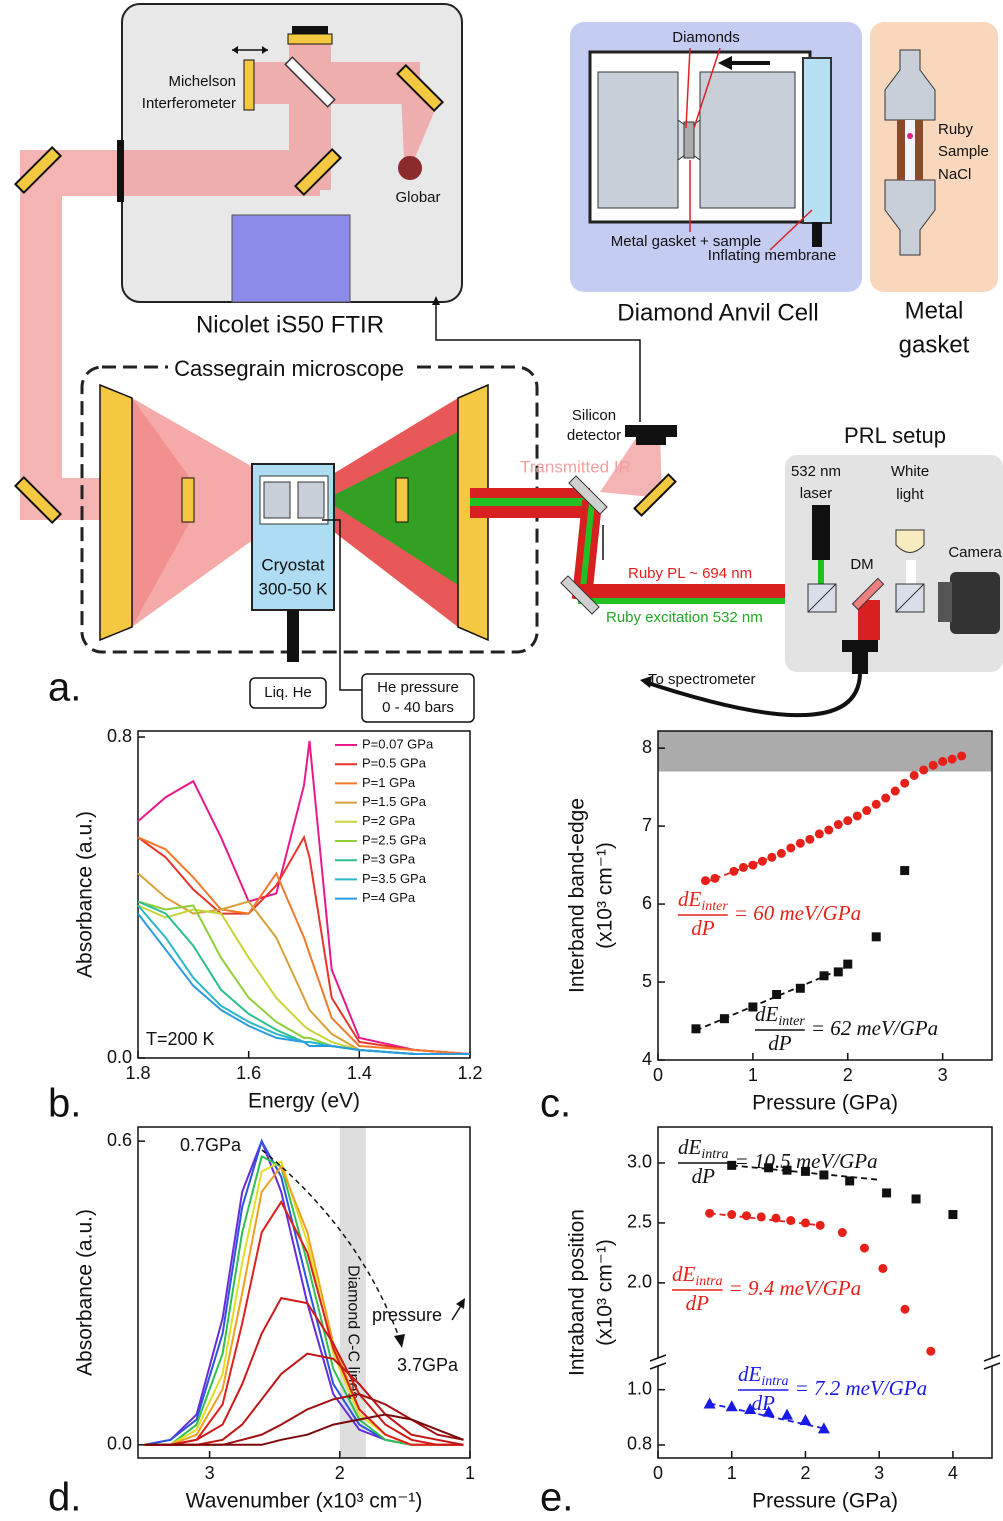 The image size is (1003, 1521). I want to click on y-tick-label: 0.6, so click(119, 1140).